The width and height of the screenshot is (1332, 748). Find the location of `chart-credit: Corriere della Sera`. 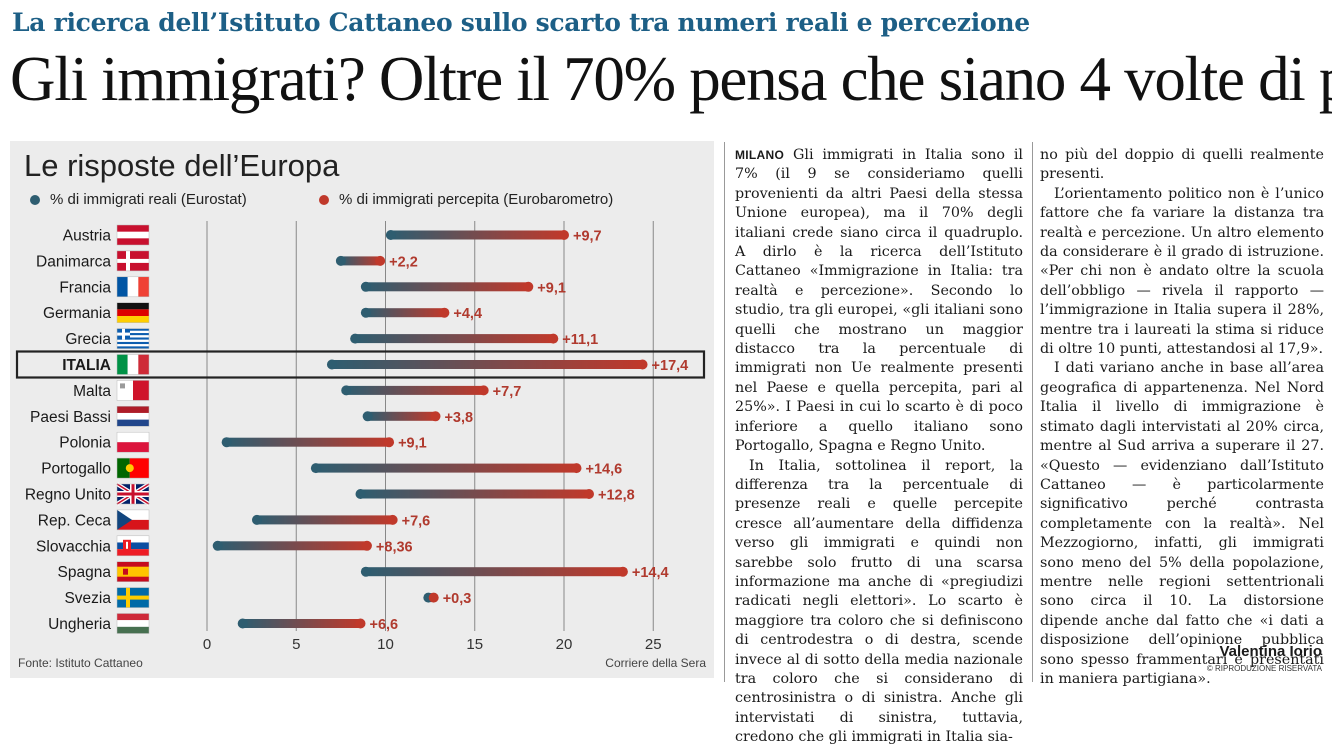

chart-credit: Corriere della Sera is located at coordinates (655, 663).